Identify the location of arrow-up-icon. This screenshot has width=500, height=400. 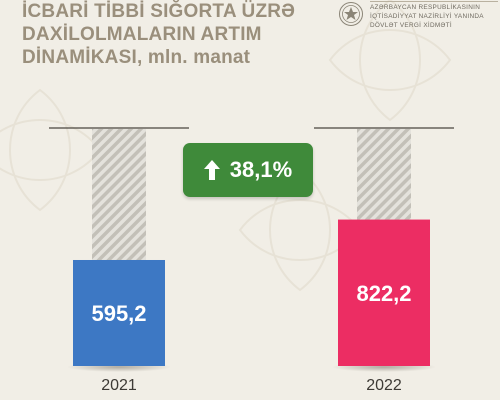
(211, 170).